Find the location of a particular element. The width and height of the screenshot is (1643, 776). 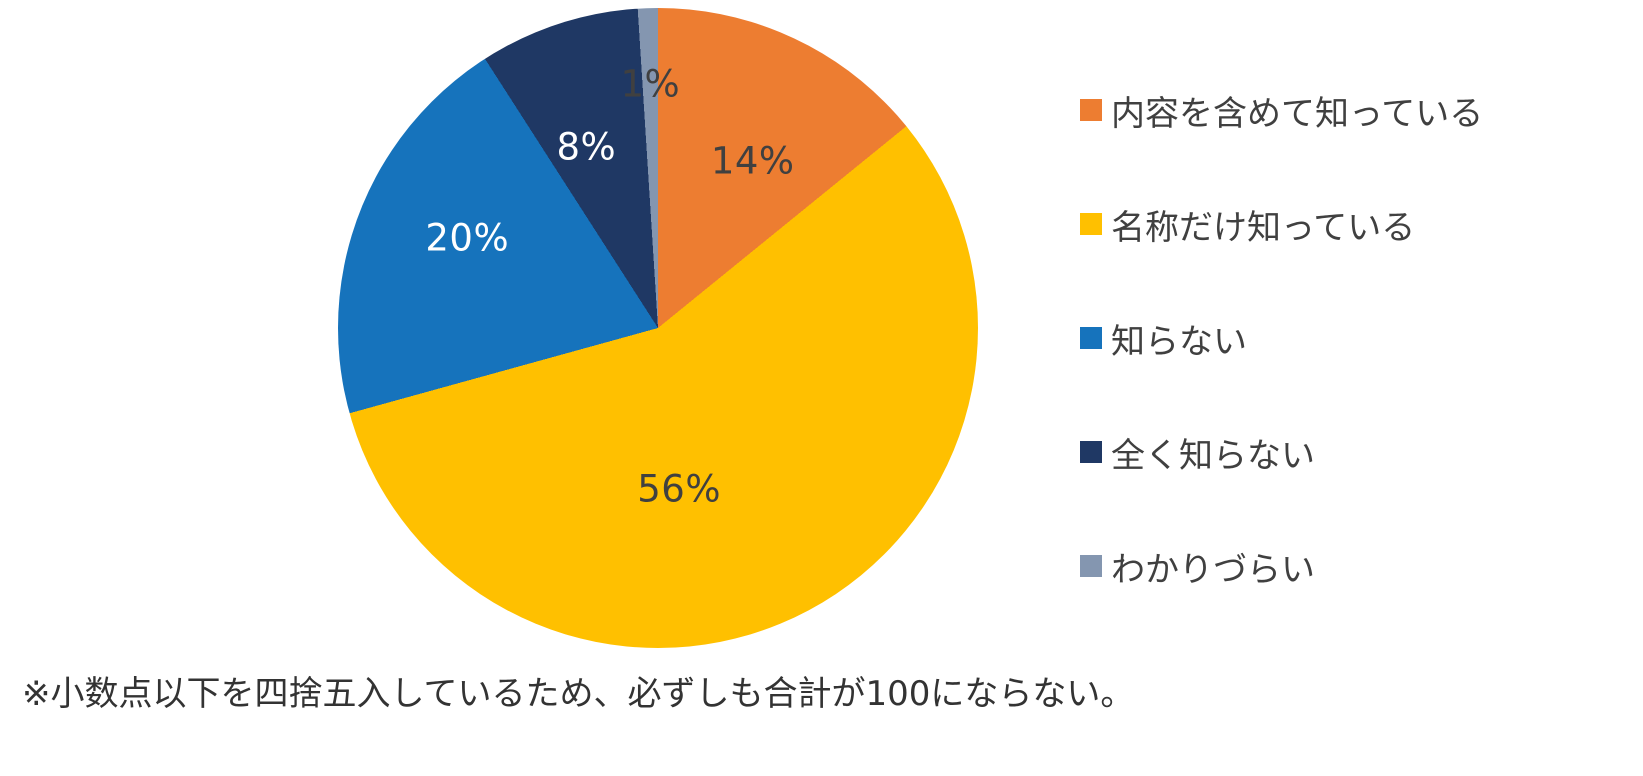

legend-item: 知らない is located at coordinates (1281, 339).